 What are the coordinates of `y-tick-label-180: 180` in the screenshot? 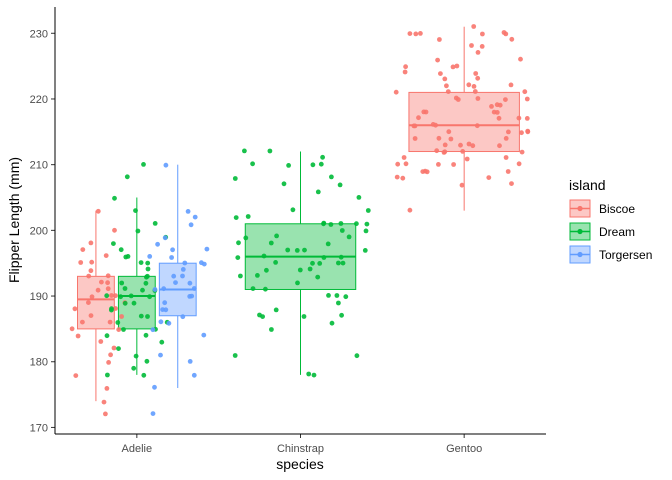 It's located at (39, 363).